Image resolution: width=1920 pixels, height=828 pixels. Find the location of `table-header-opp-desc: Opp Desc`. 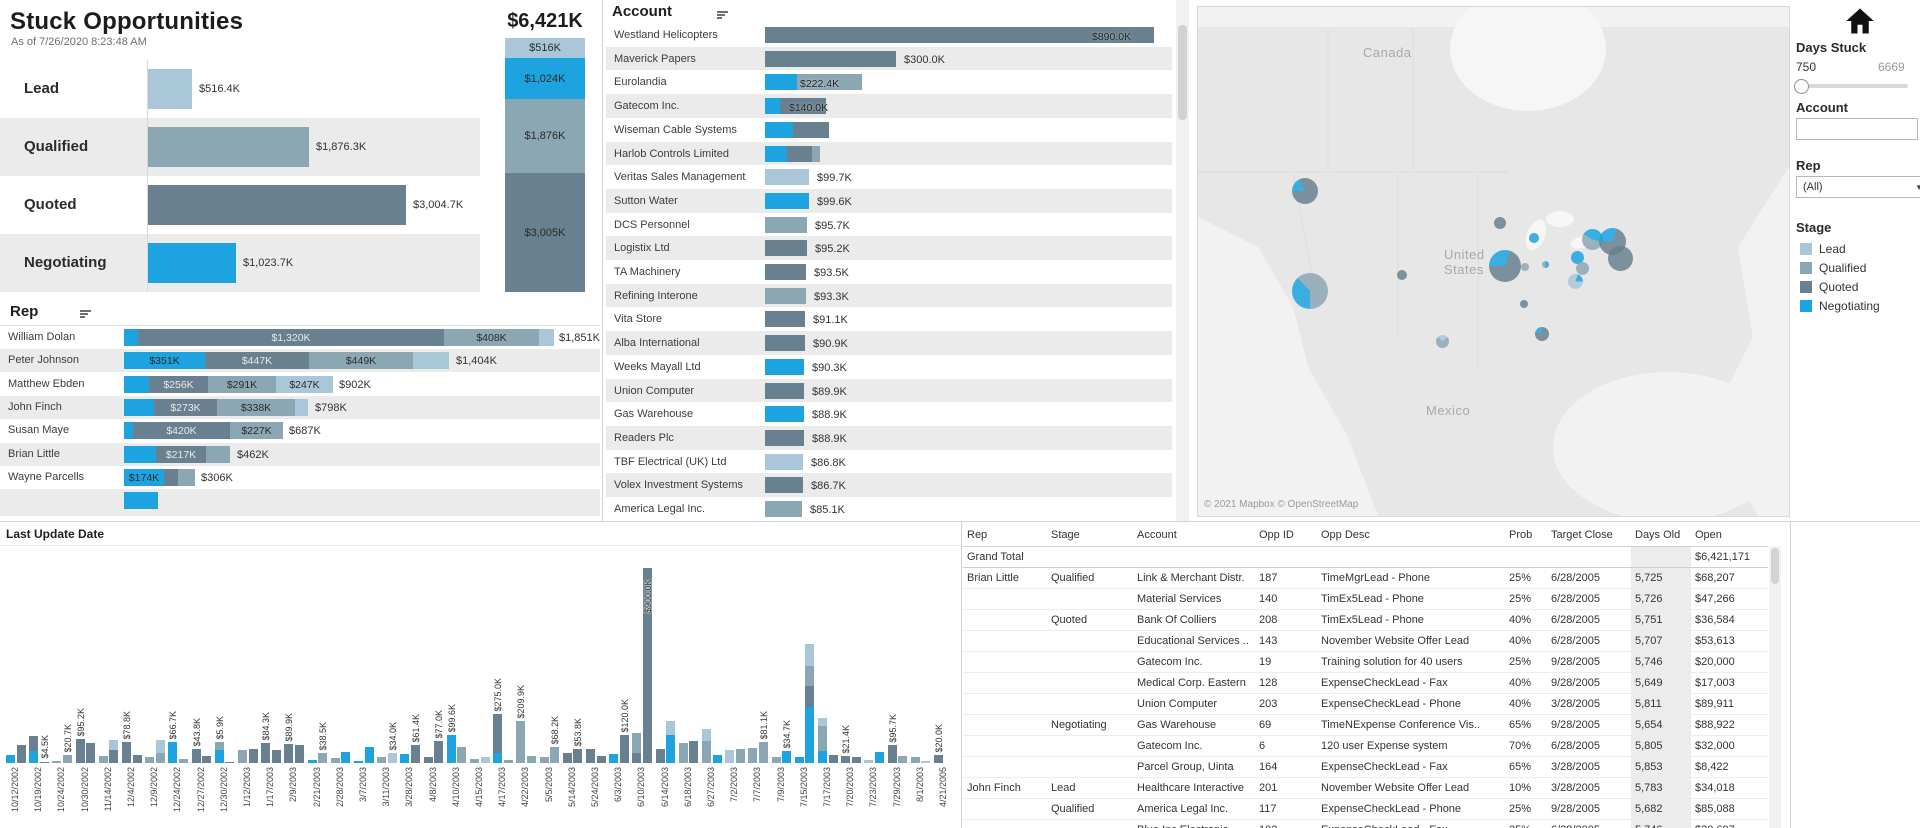

table-header-opp-desc: Opp Desc is located at coordinates (1411, 535).